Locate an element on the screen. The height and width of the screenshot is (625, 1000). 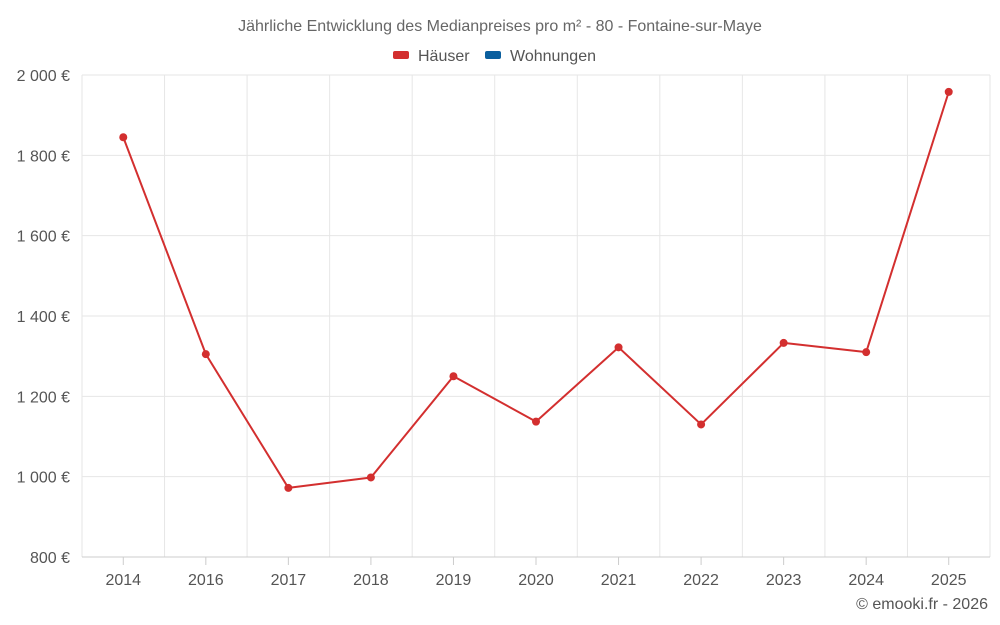
y-tick-label: 2 000 € is located at coordinates (43, 76).